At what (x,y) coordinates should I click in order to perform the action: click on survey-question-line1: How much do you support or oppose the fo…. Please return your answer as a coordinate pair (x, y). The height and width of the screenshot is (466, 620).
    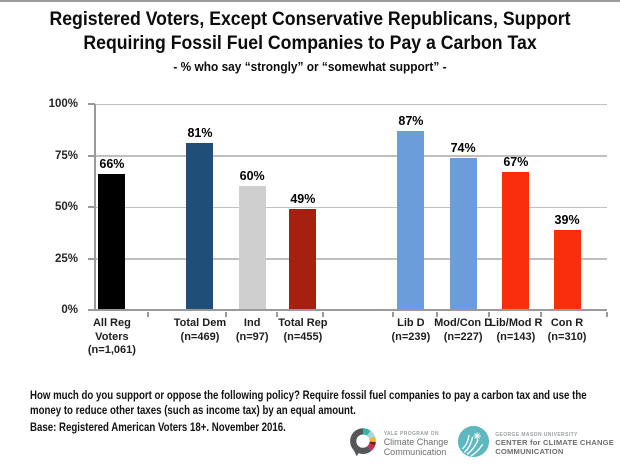
    Looking at the image, I should click on (308, 396).